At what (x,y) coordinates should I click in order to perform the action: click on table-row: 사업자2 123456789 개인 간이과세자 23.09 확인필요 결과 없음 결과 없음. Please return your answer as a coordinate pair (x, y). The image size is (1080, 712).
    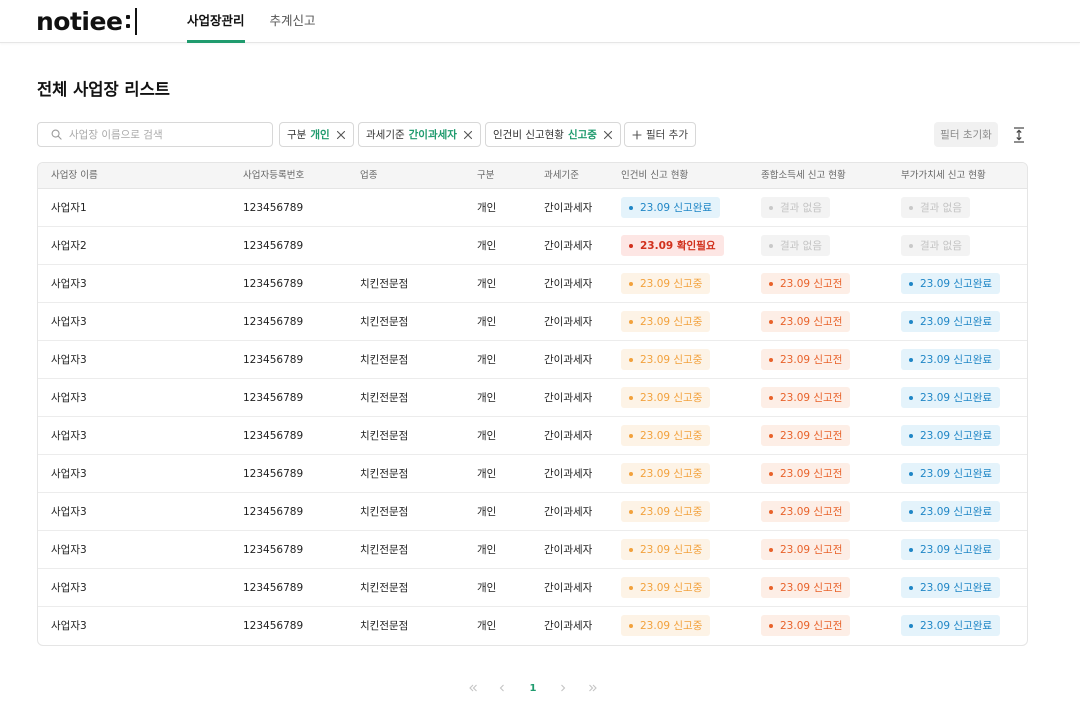
    Looking at the image, I should click on (532, 246).